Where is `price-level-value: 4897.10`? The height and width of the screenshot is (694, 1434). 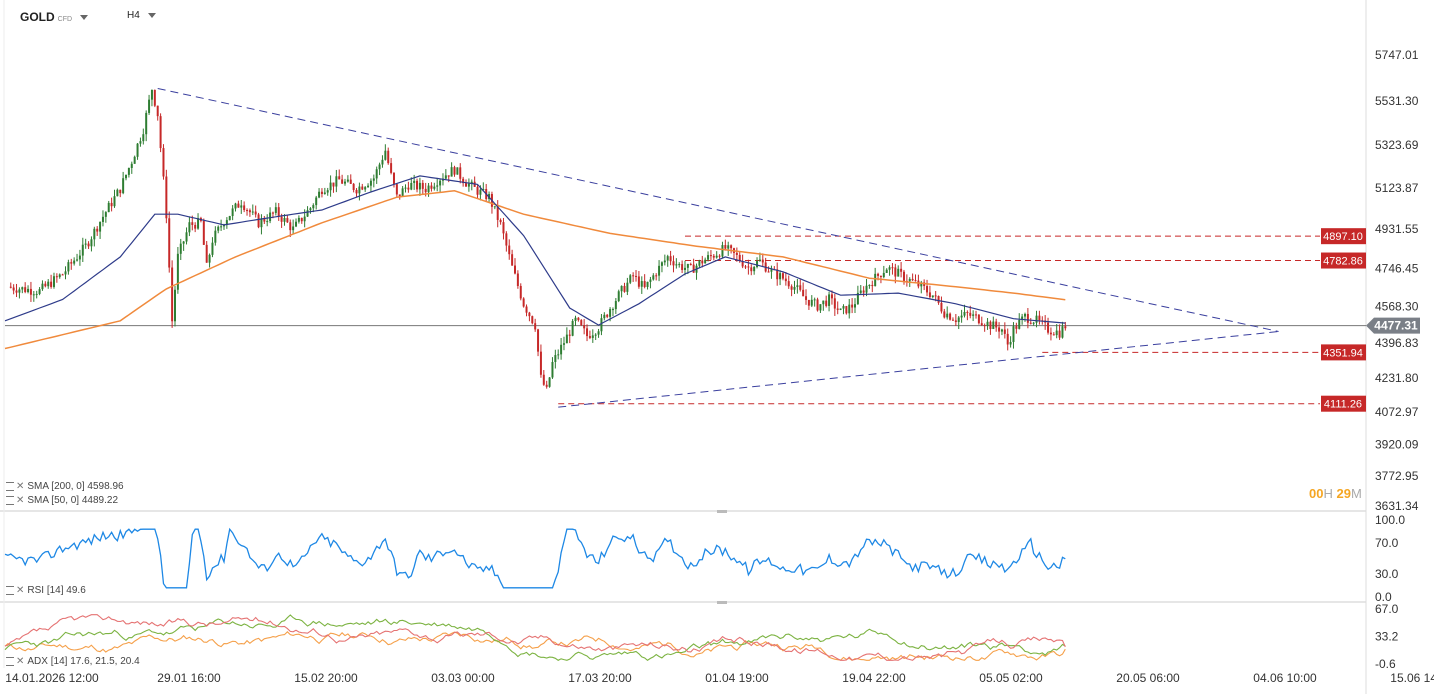 price-level-value: 4897.10 is located at coordinates (1343, 237).